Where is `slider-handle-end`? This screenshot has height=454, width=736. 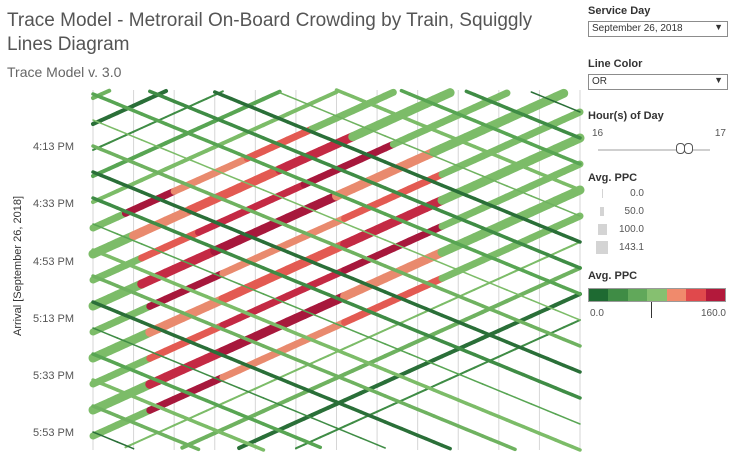
slider-handle-end is located at coordinates (688, 148).